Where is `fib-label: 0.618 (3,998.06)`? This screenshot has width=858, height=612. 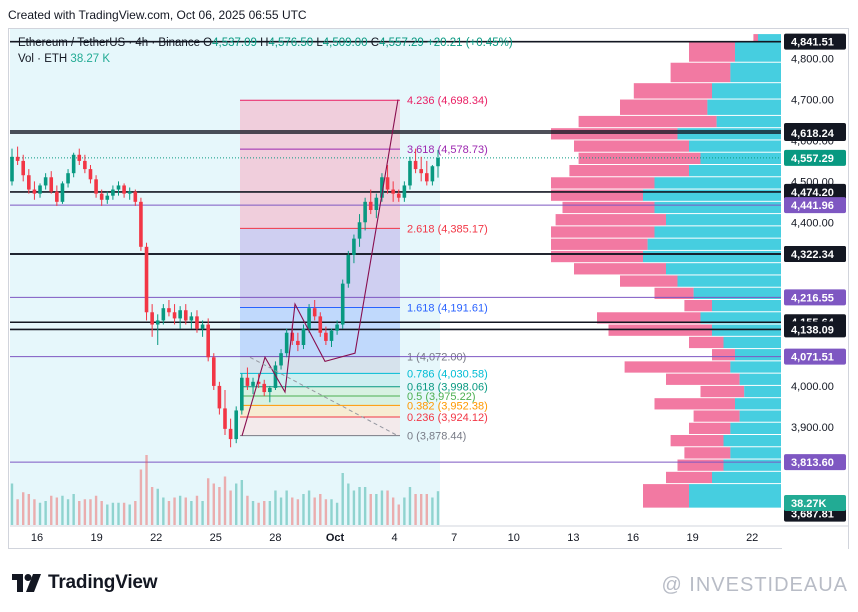
fib-label: 0.618 (3,998.06) is located at coordinates (447, 388).